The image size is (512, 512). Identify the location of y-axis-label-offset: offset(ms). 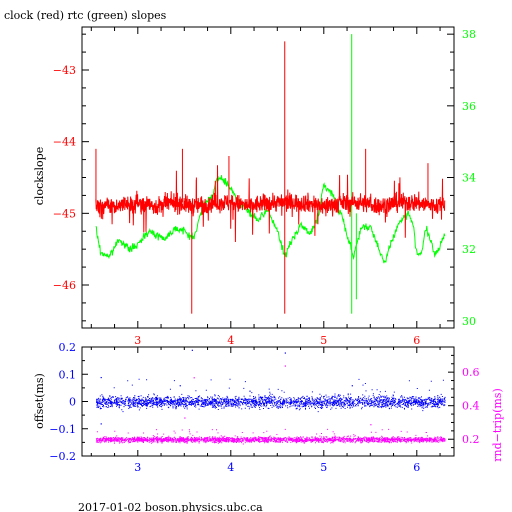
(39, 401).